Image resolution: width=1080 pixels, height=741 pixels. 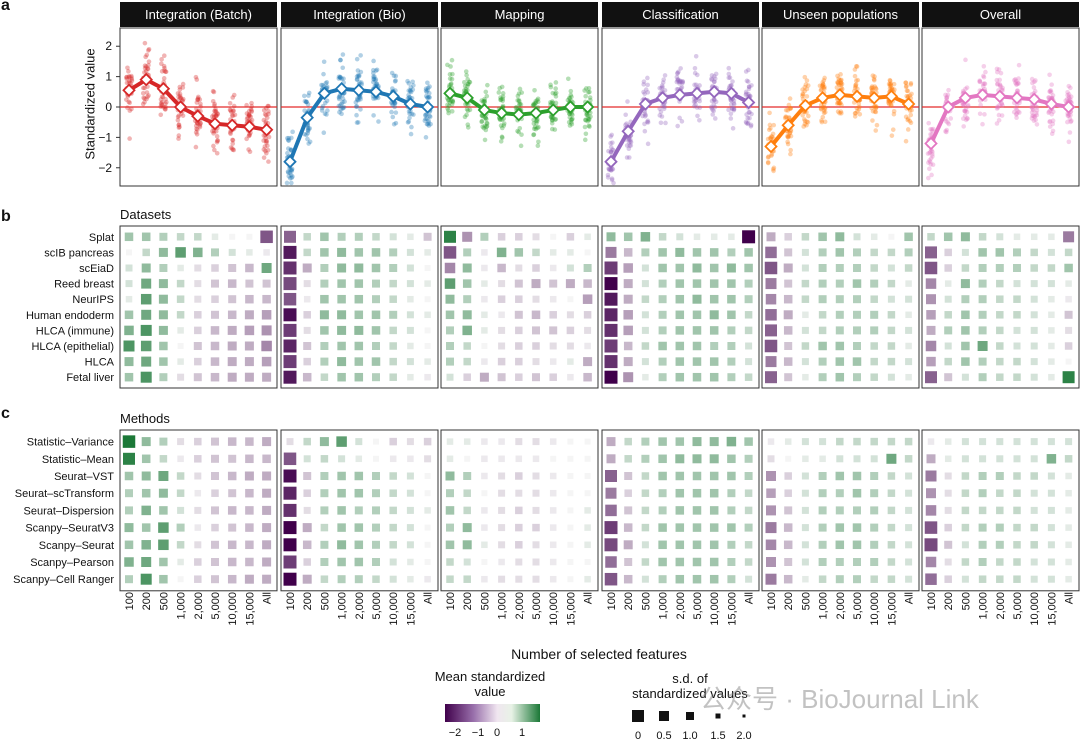 What do you see at coordinates (690, 716) in the screenshot?
I see `sd-square` at bounding box center [690, 716].